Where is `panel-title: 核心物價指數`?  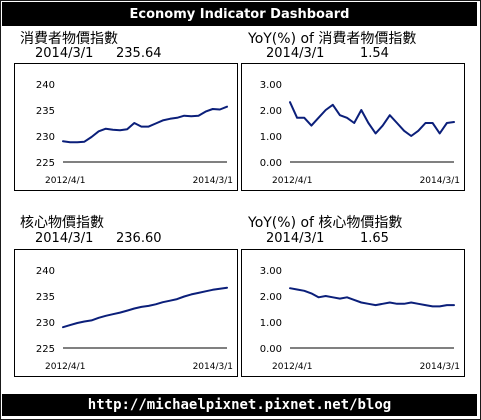
panel-title: 核心物價指數 is located at coordinates (62, 223).